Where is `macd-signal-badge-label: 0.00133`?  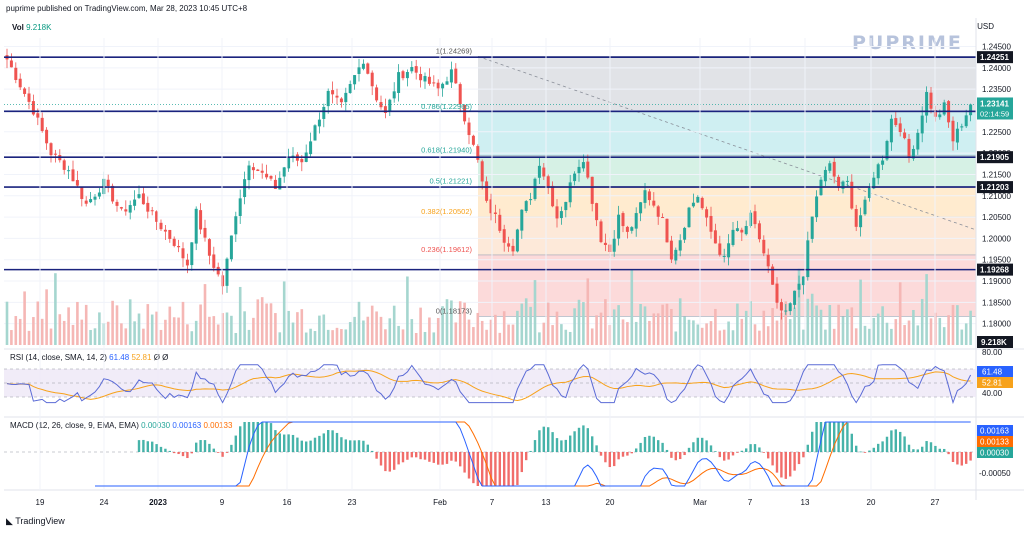 macd-signal-badge-label: 0.00133 is located at coordinates (994, 442).